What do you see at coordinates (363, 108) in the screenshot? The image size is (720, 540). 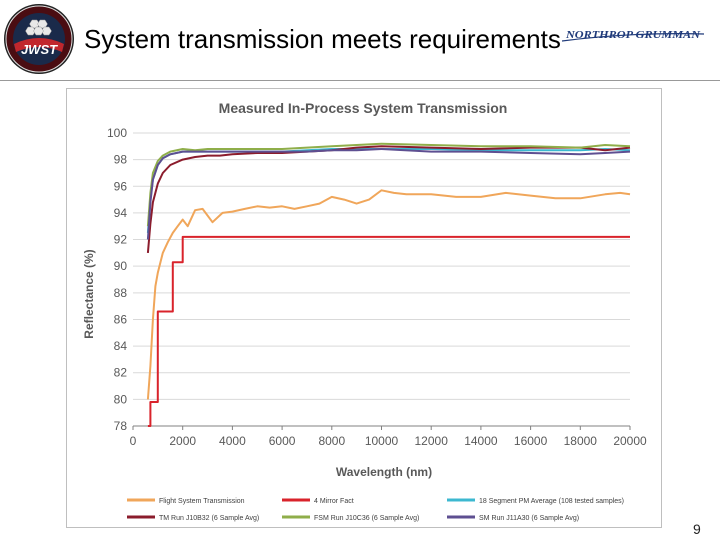 I see `chart-title: Measured In-Process System Transmission` at bounding box center [363, 108].